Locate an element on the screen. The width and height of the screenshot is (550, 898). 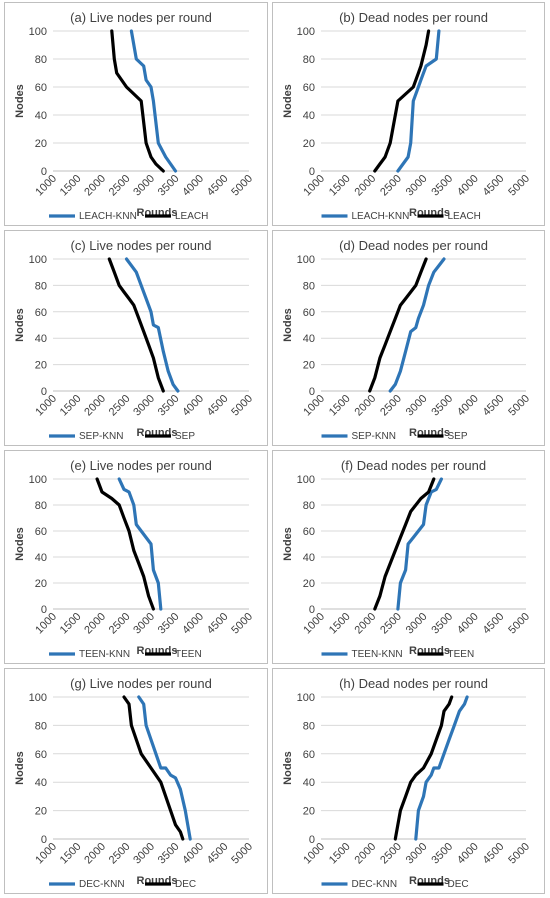
chart-title: (h) Dead nodes per round is located at coordinates (413, 683).